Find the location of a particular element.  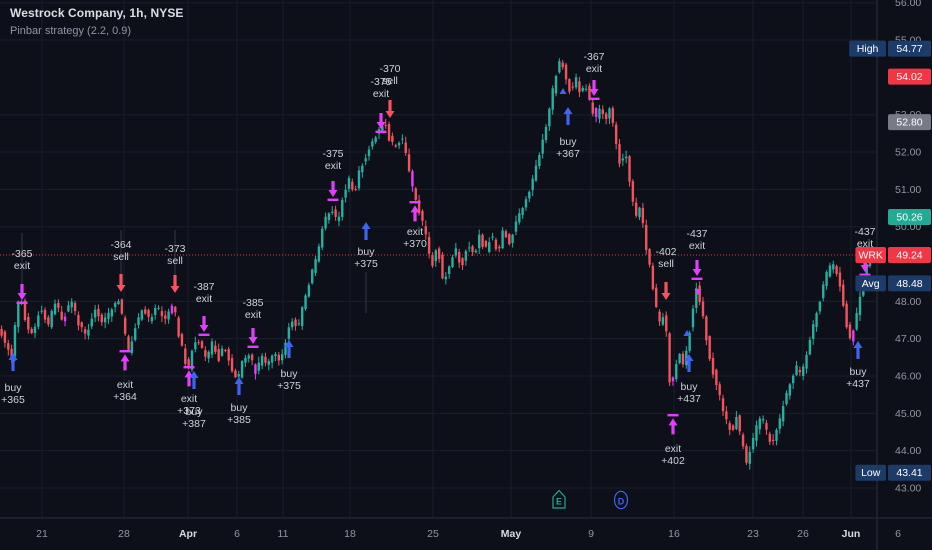

signal-label: -385 is located at coordinates (252, 303).